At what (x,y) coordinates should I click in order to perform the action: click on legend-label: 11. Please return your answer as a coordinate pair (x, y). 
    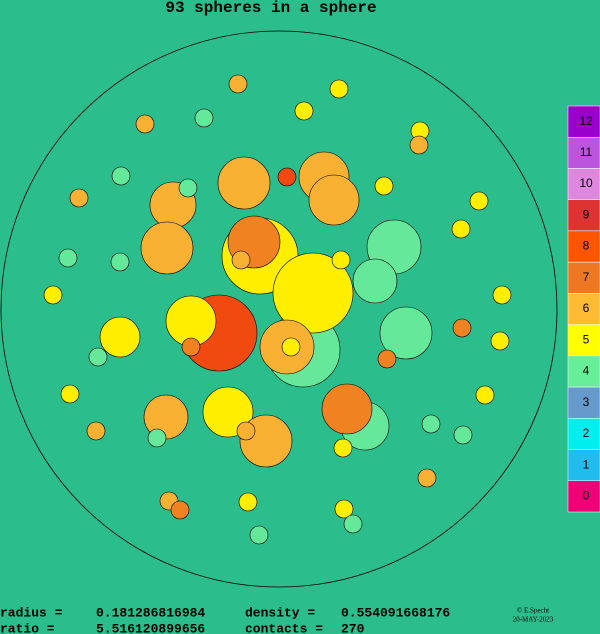
    Looking at the image, I should click on (586, 152).